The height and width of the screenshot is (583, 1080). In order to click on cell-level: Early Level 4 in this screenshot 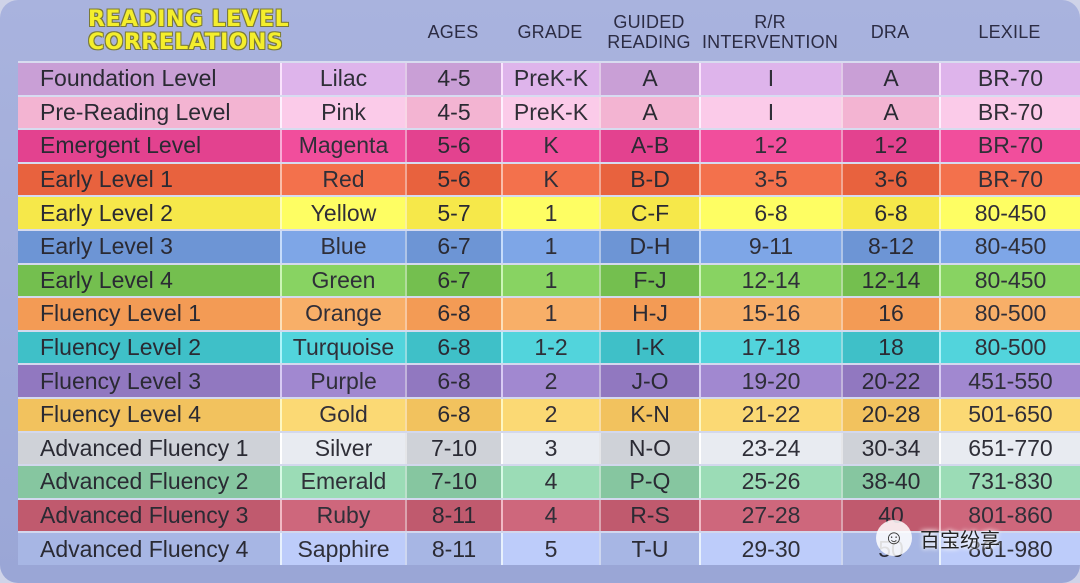, I will do `click(149, 280)`.